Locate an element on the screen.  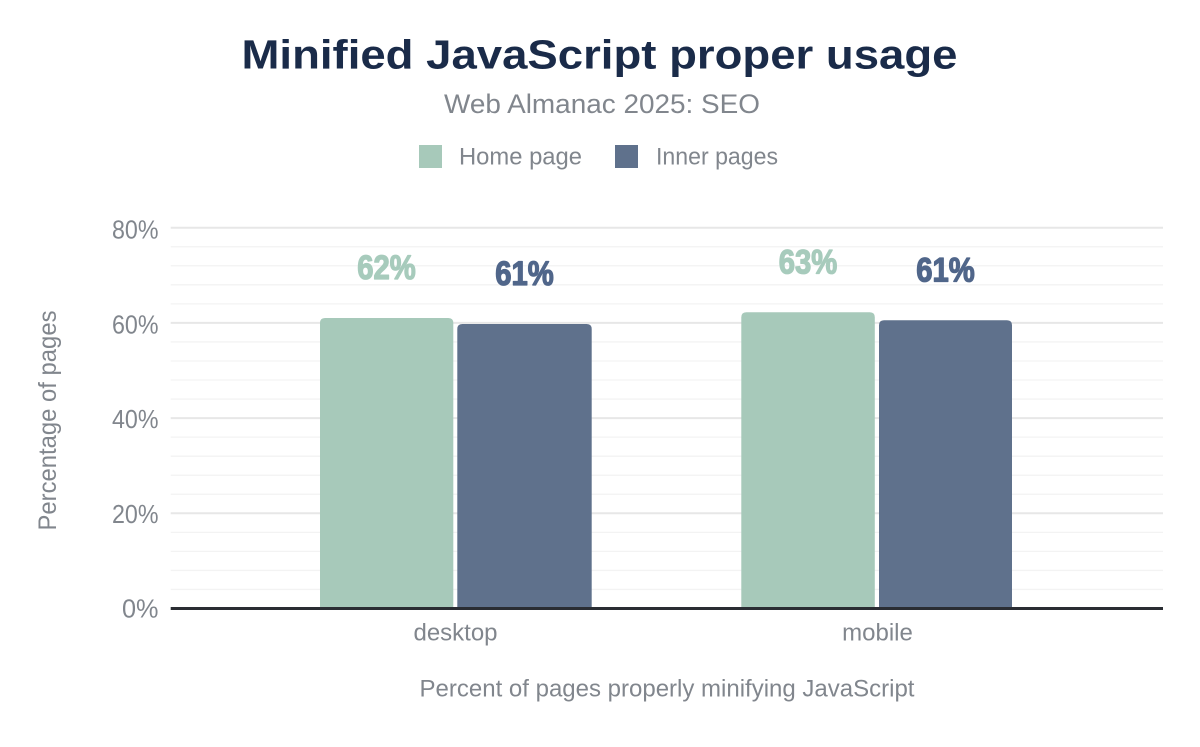
svg-text: Inner pages is located at coordinates (717, 157).